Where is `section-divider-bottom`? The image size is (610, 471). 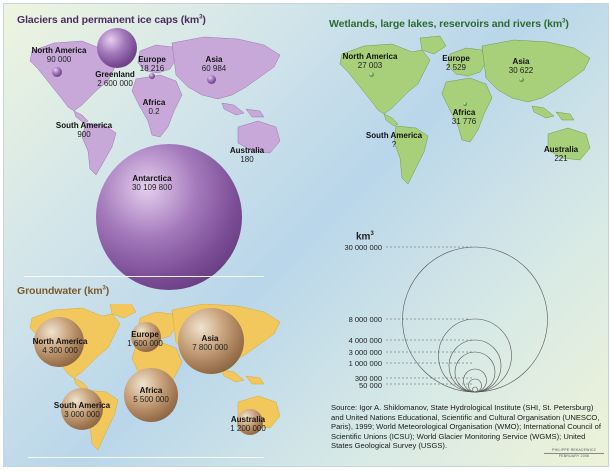 section-divider-bottom is located at coordinates (146, 457).